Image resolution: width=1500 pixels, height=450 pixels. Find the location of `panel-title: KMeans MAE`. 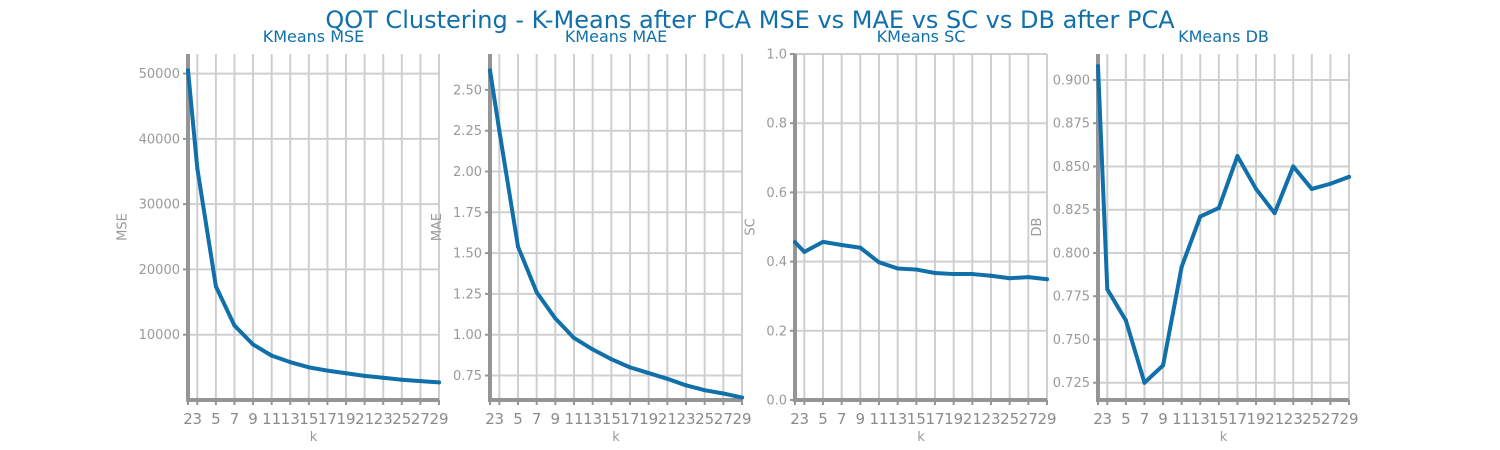

panel-title: KMeans MAE is located at coordinates (616, 36).